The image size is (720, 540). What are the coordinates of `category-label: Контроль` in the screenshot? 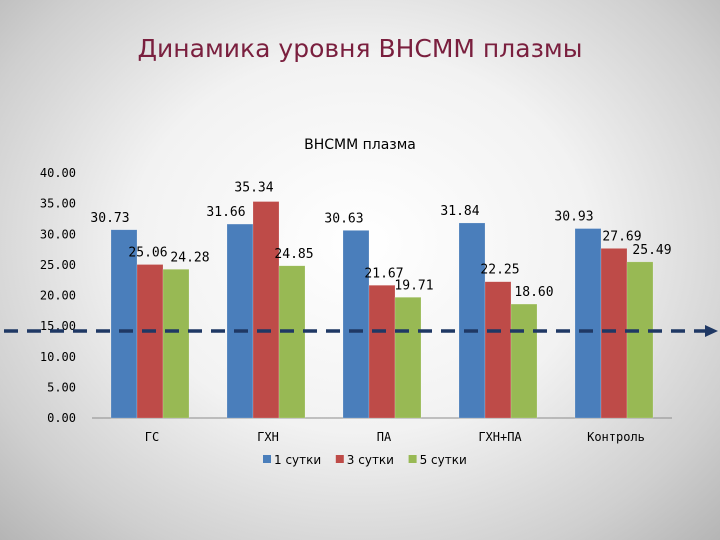 It's located at (616, 437).